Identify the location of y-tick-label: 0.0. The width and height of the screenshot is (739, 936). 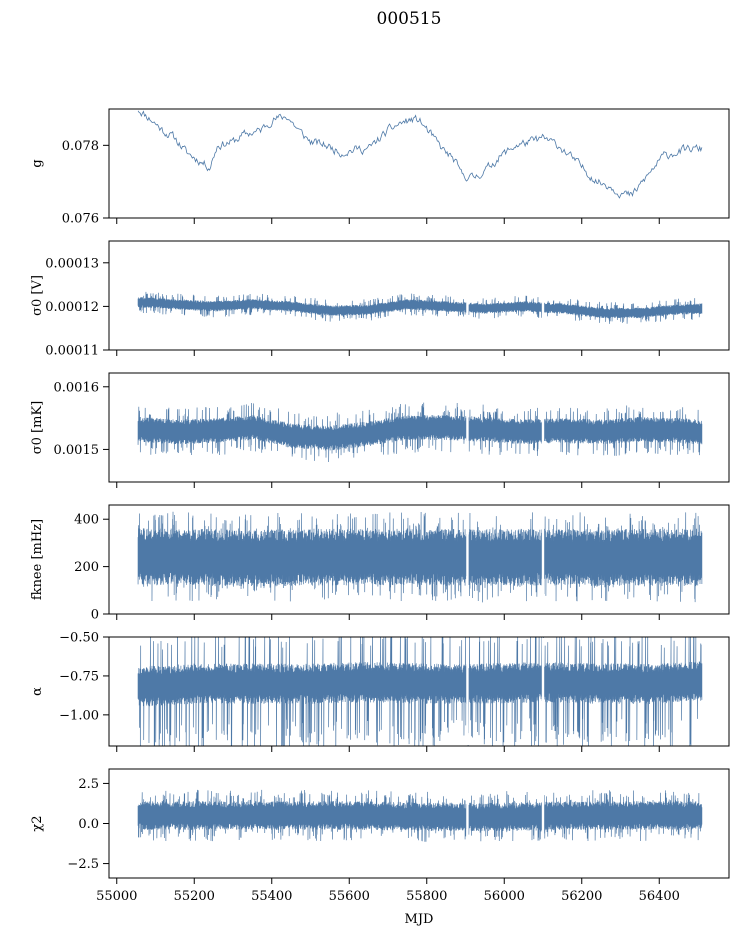
(88, 824).